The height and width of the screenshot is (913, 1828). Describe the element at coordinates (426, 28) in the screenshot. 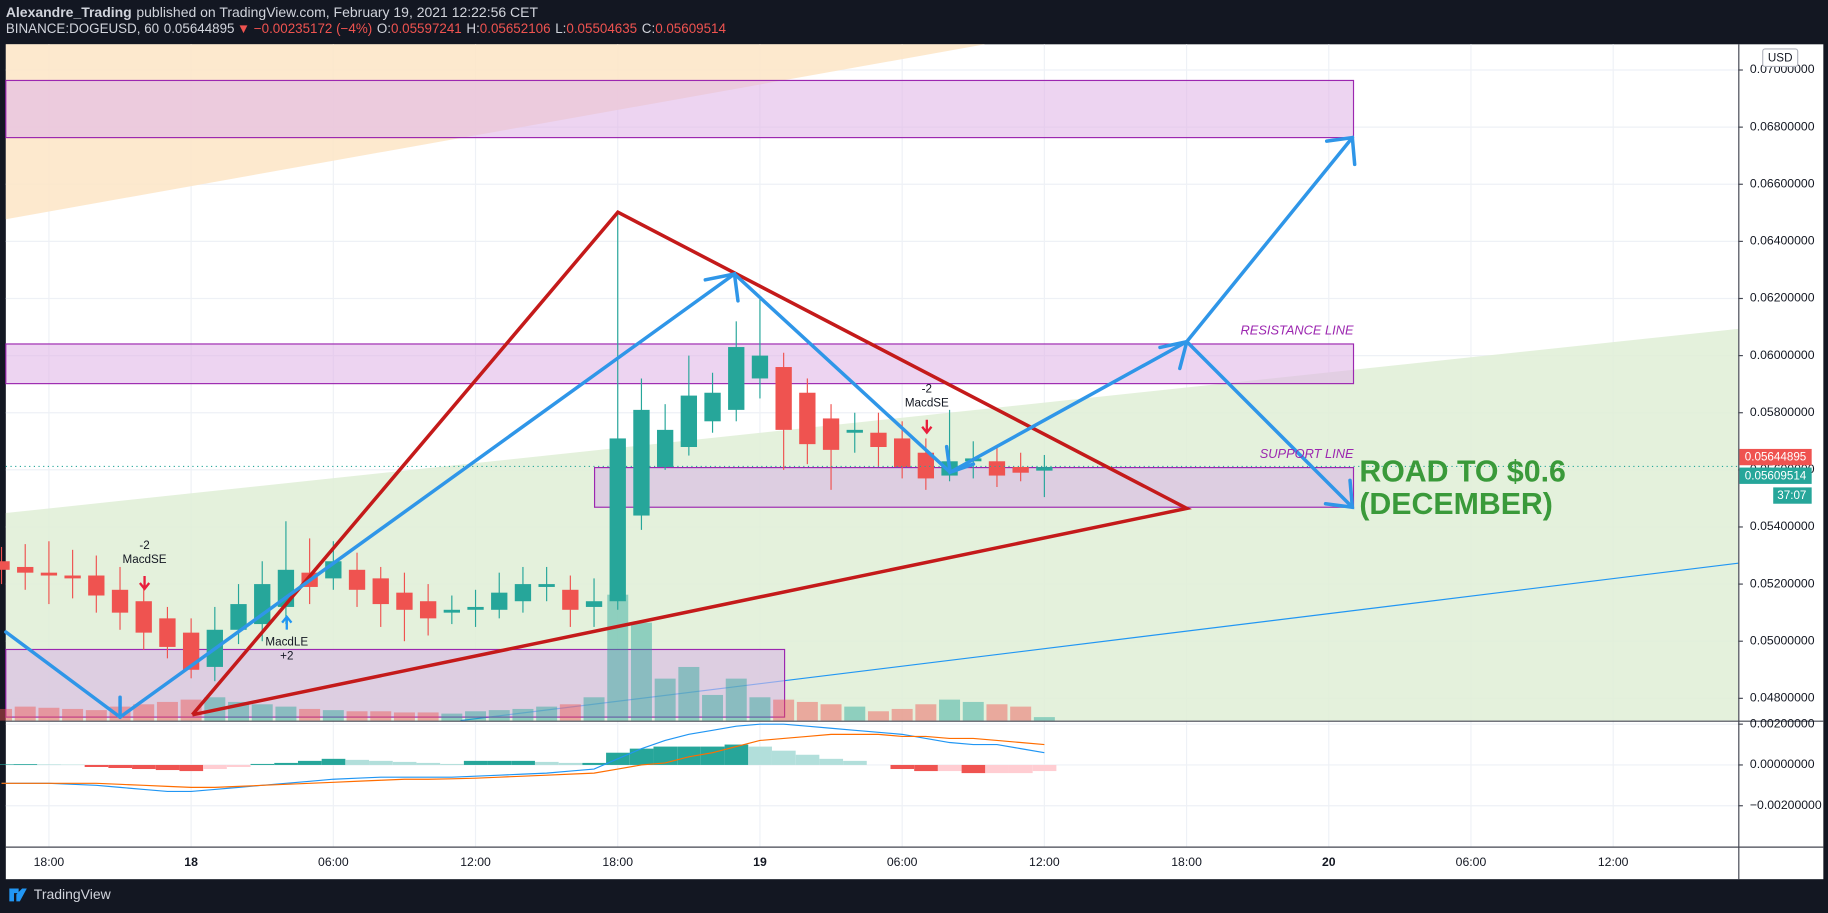

I see `o-value: 0.05597241` at that location.